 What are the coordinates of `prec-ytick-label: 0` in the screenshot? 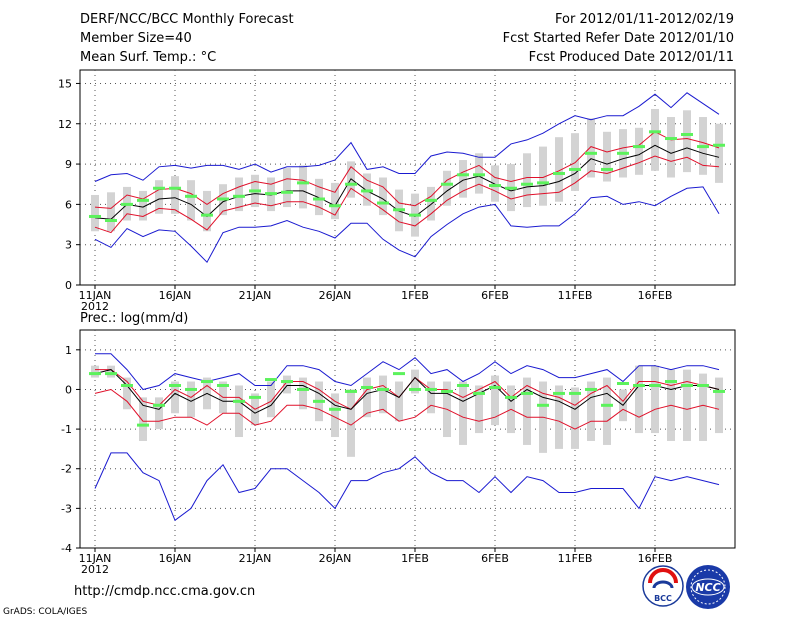 It's located at (68, 389).